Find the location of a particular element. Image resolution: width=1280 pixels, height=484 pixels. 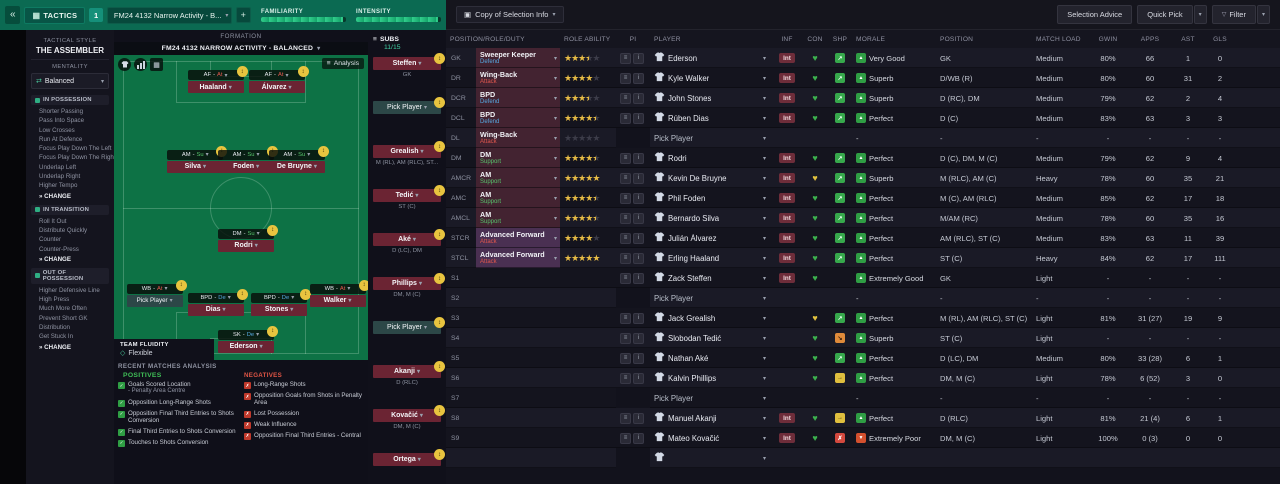

formation-player-node: ↕ BPD - De ▾ Stones ▾ is located at coordinates (281, 302).